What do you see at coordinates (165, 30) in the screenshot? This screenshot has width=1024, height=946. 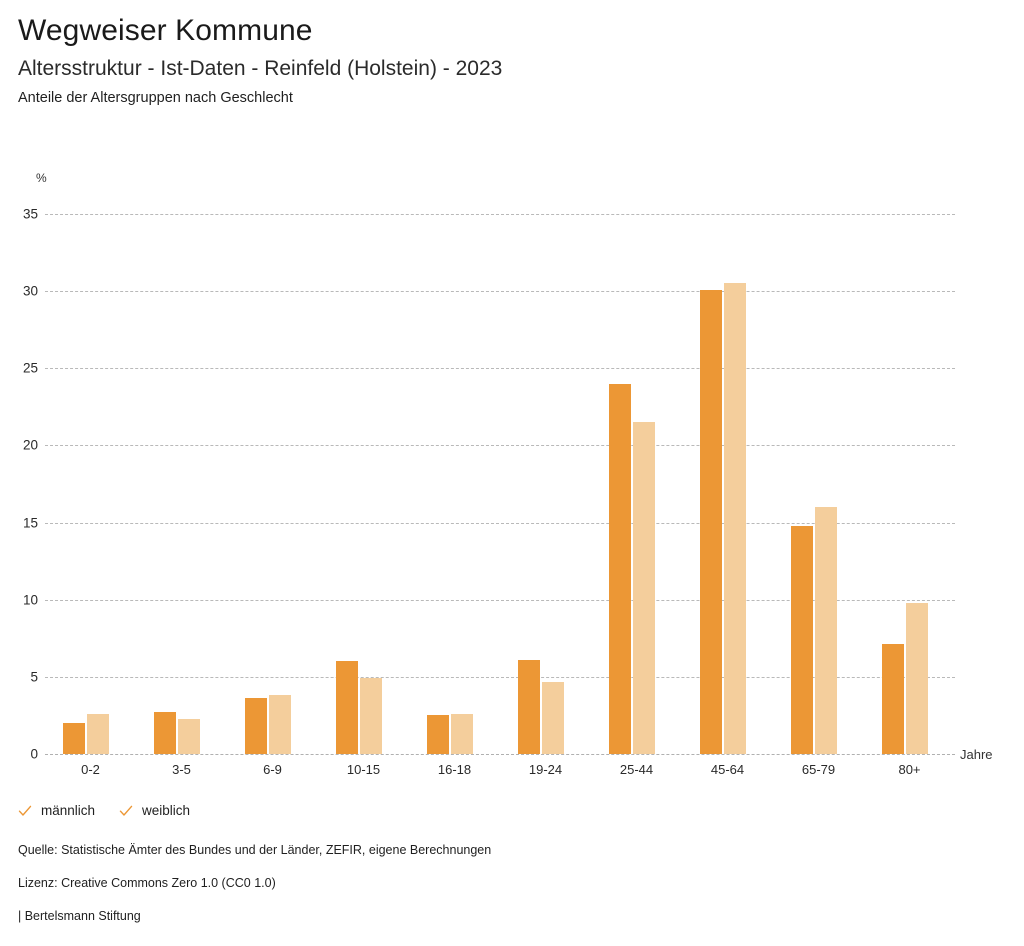 I see `page-title: Wegweiser Kommune` at bounding box center [165, 30].